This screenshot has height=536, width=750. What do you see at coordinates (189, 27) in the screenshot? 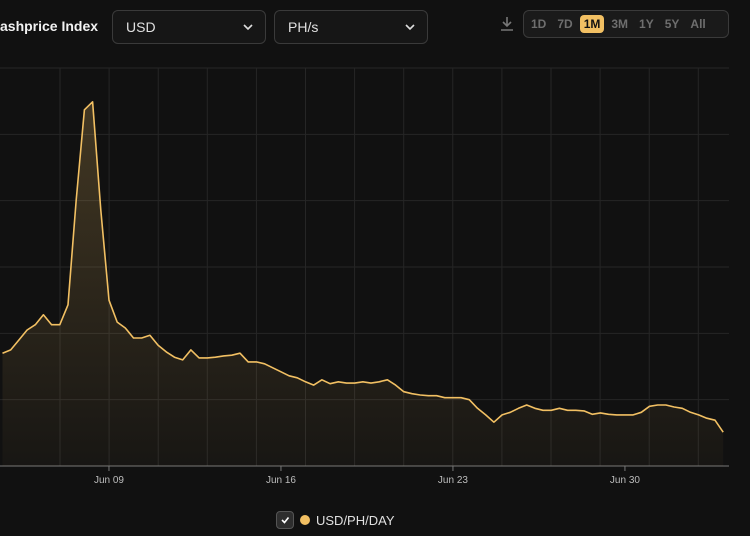
I see `currency-select: USD` at bounding box center [189, 27].